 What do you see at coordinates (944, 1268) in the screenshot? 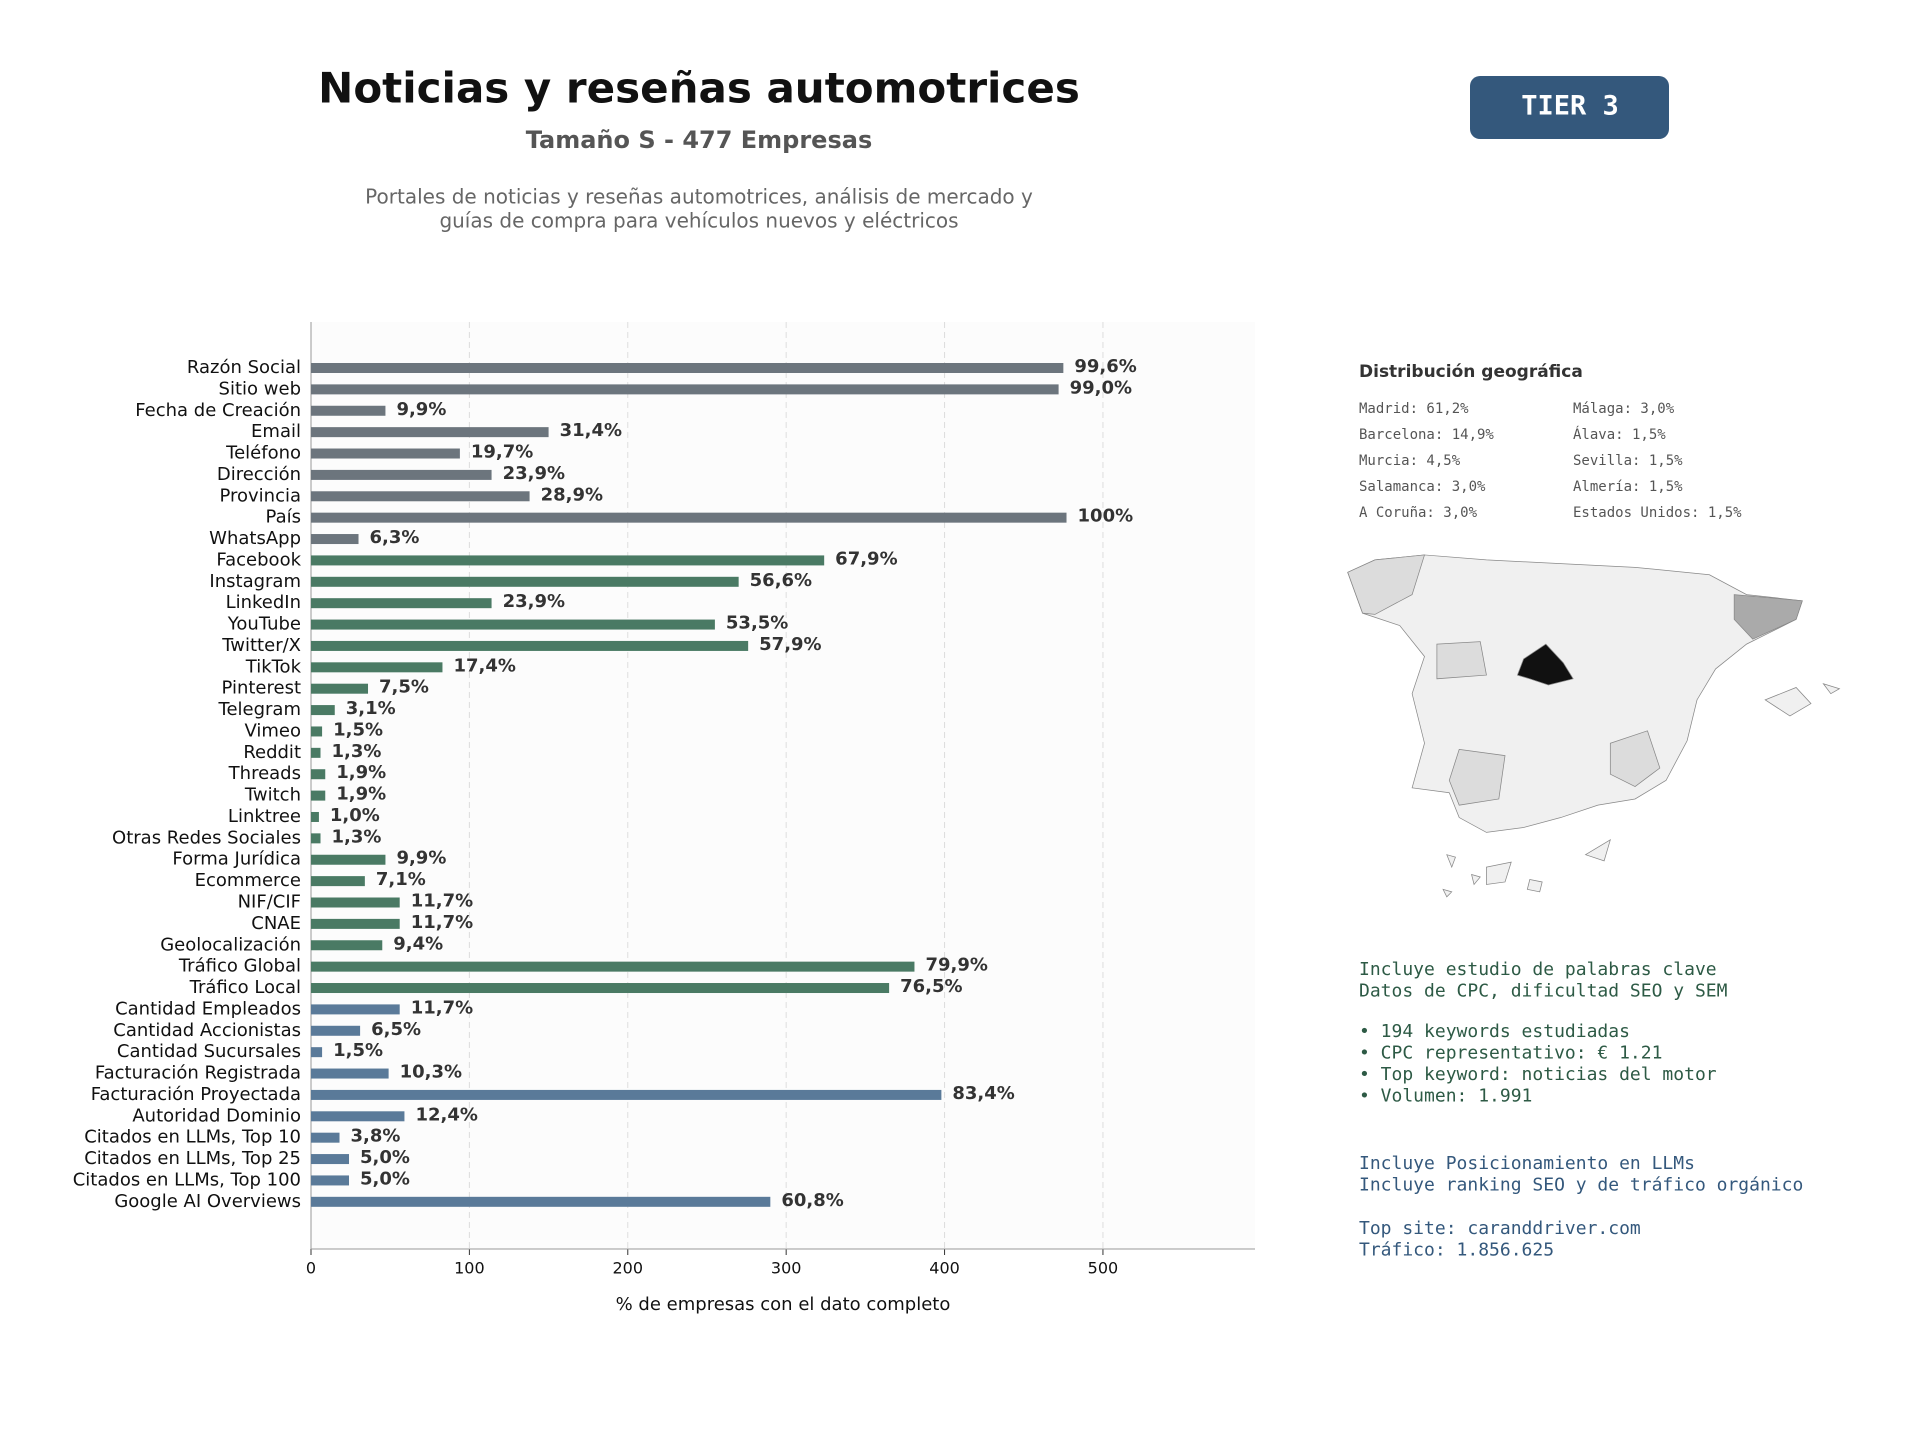
I see `x-tick-label: 400` at bounding box center [944, 1268].